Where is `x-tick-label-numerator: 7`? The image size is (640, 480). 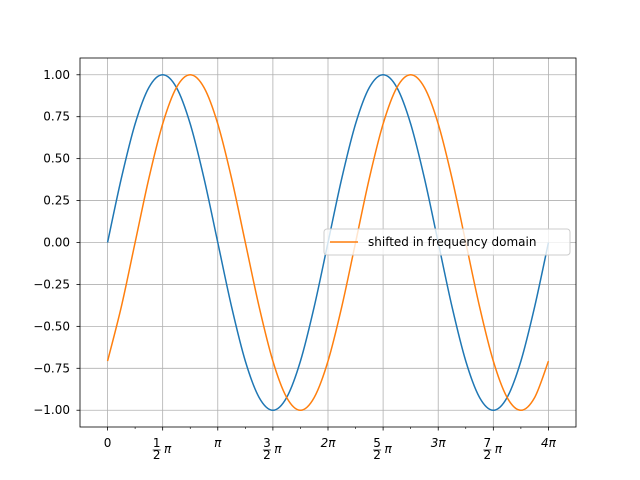 x-tick-label-numerator: 7 is located at coordinates (488, 443).